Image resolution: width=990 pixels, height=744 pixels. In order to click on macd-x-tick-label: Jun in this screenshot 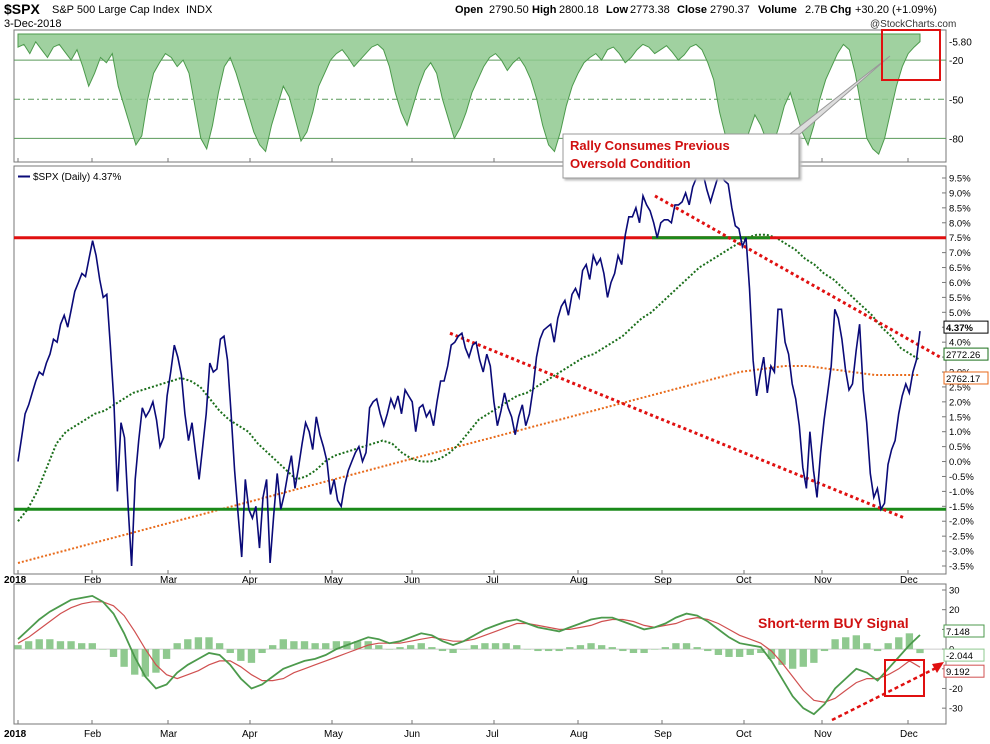, I will do `click(412, 734)`.